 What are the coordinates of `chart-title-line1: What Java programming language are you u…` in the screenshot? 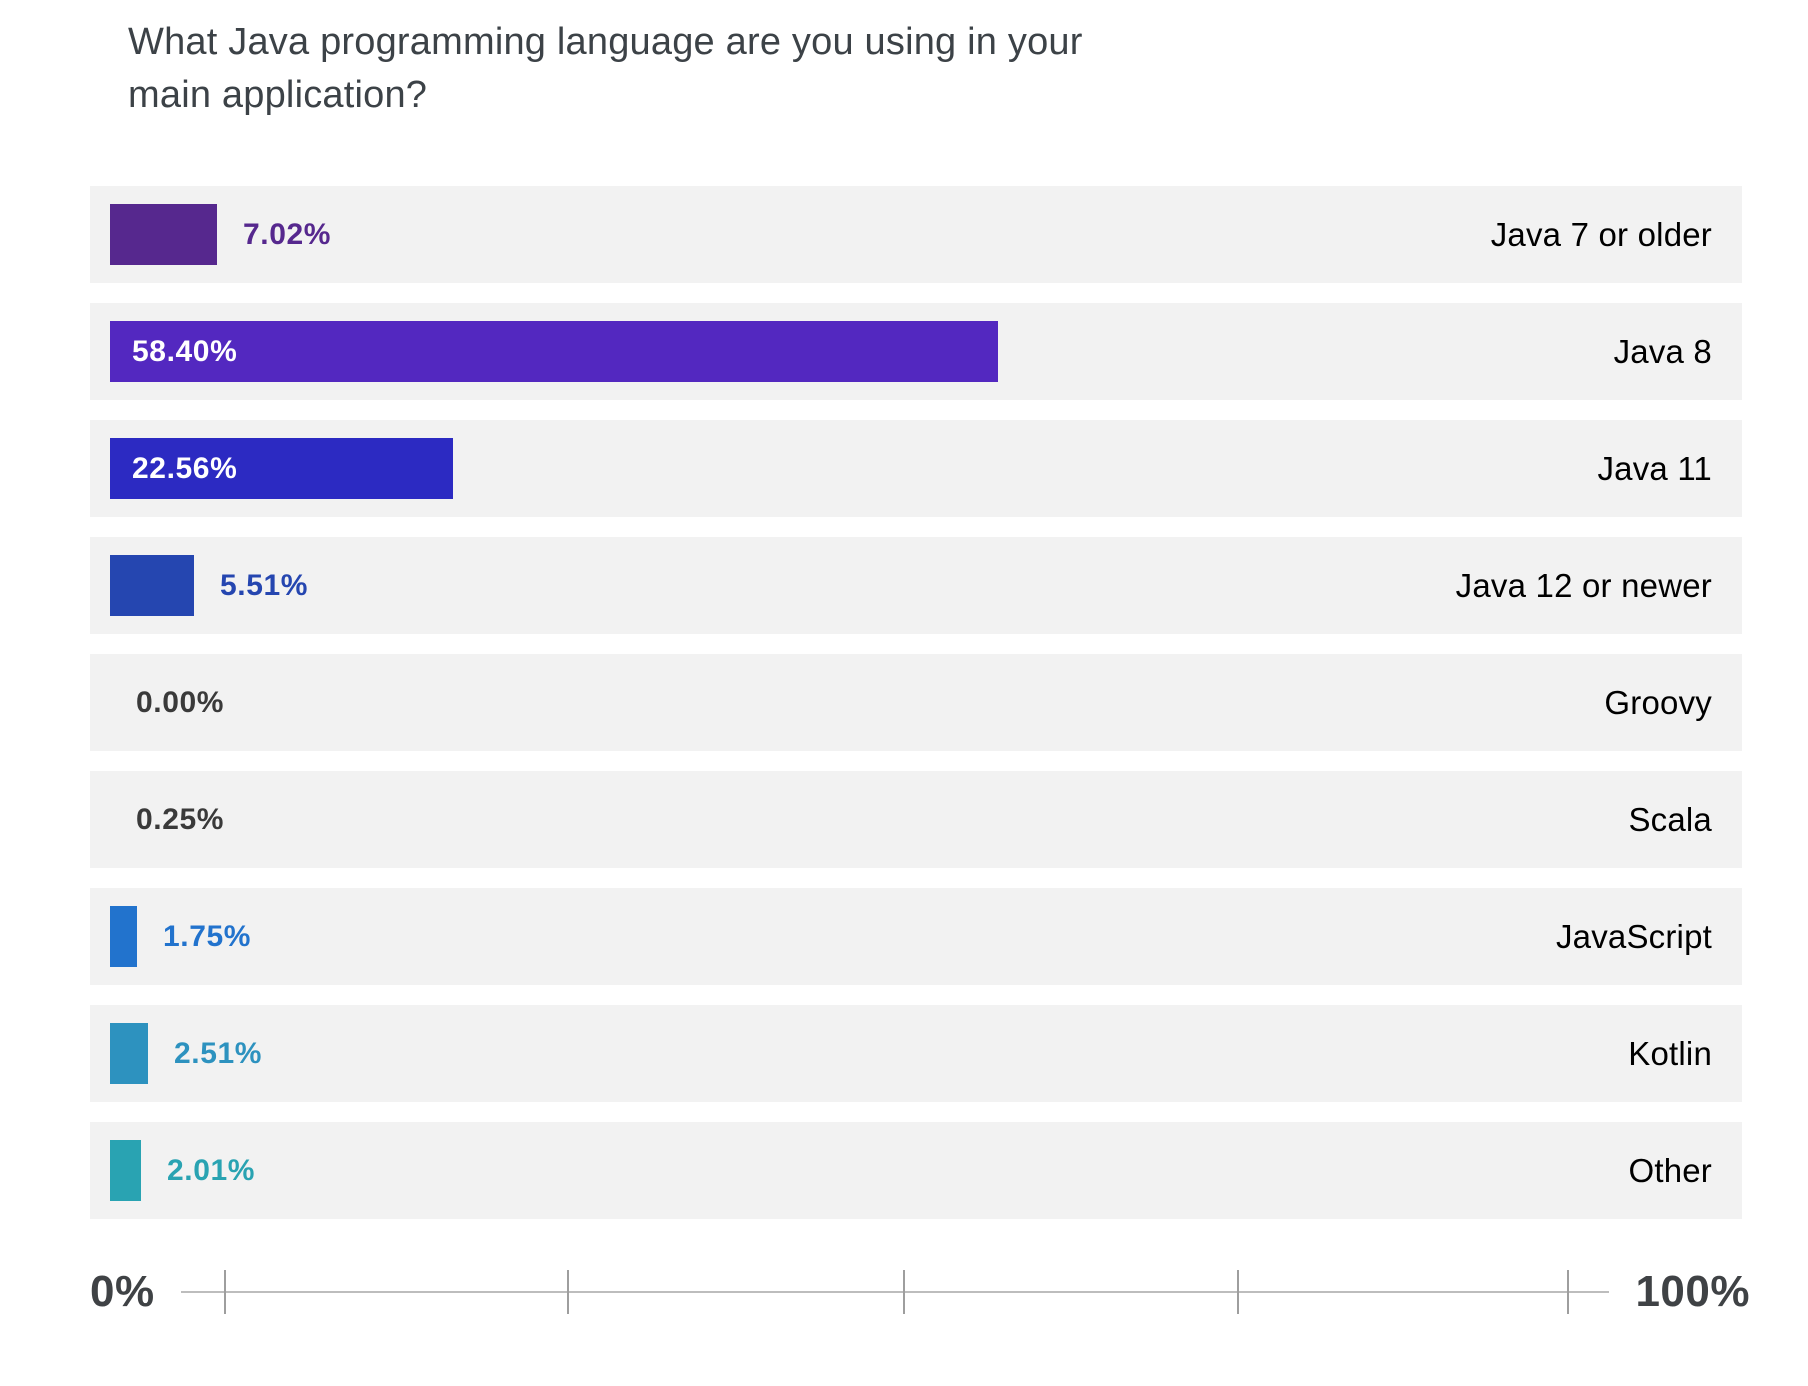 It's located at (605, 42).